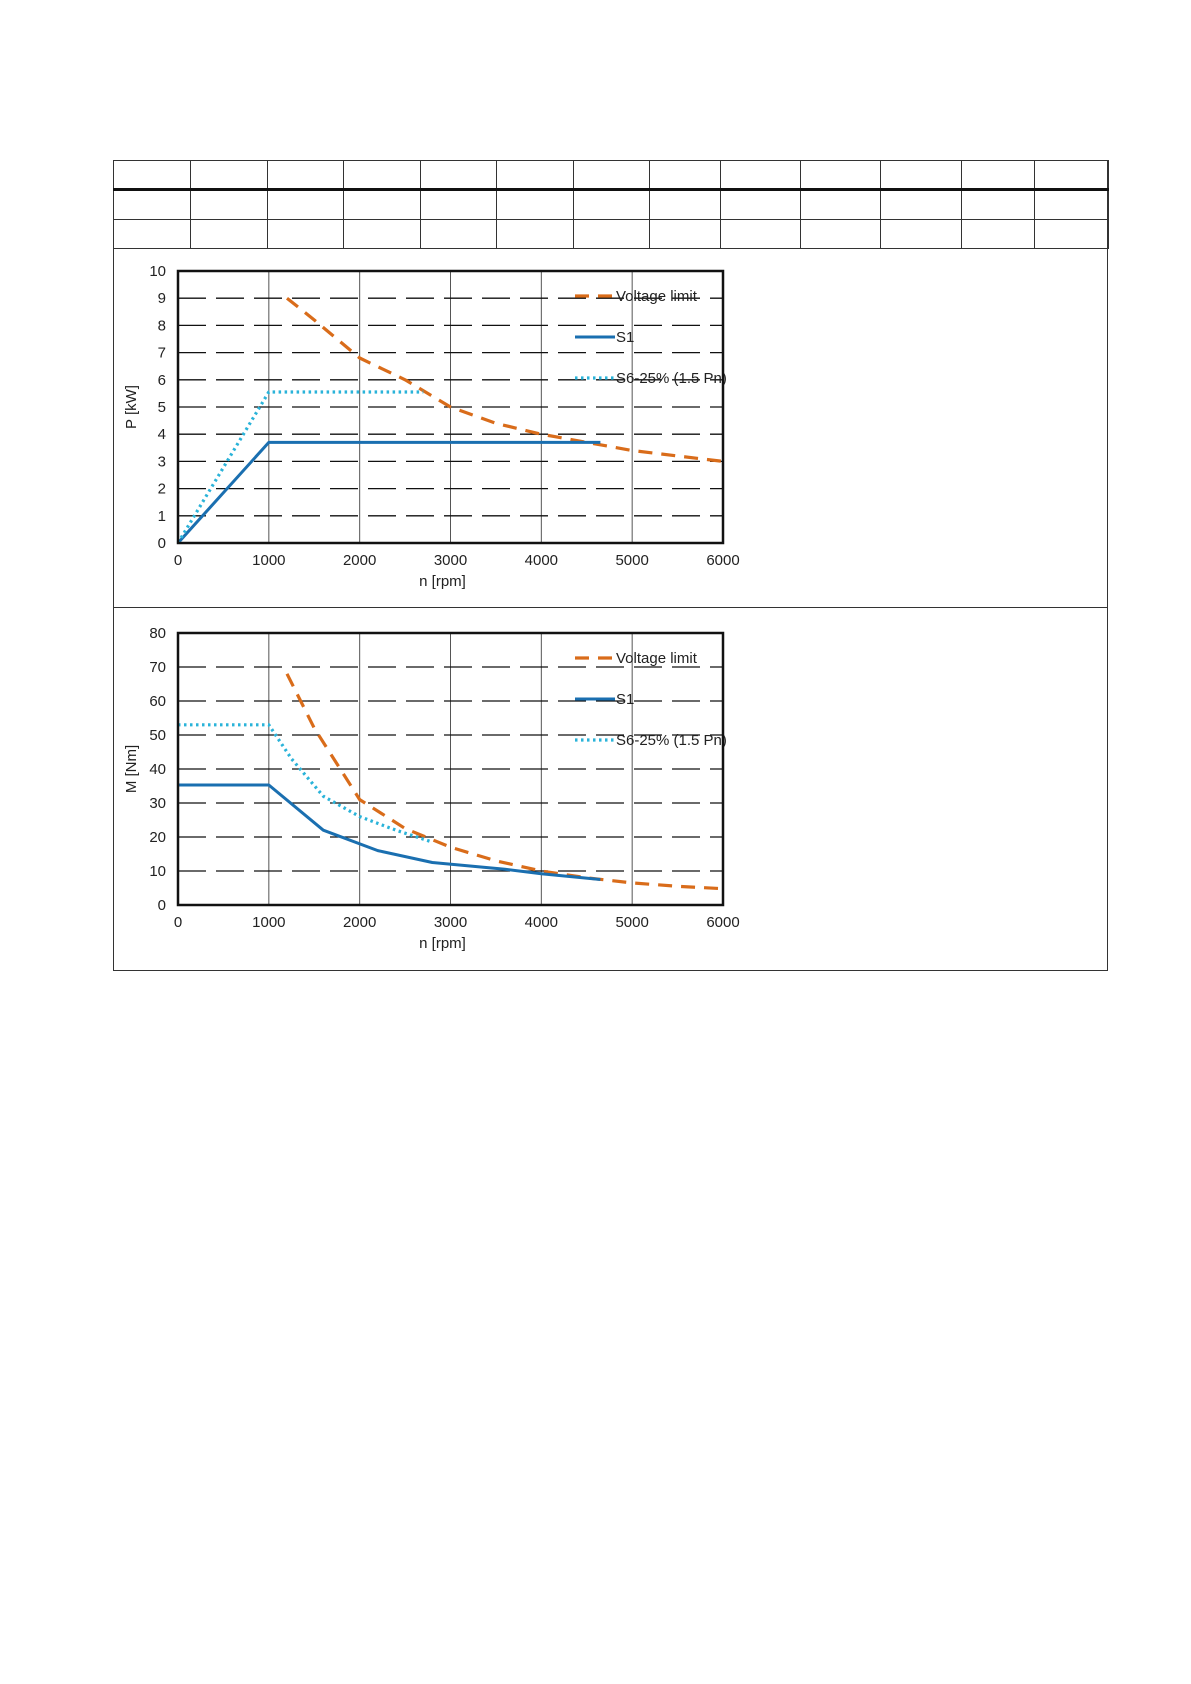 This screenshot has height=1684, width=1191. Describe the element at coordinates (504, 782) in the screenshot. I see `torque-series-1-line` at that location.